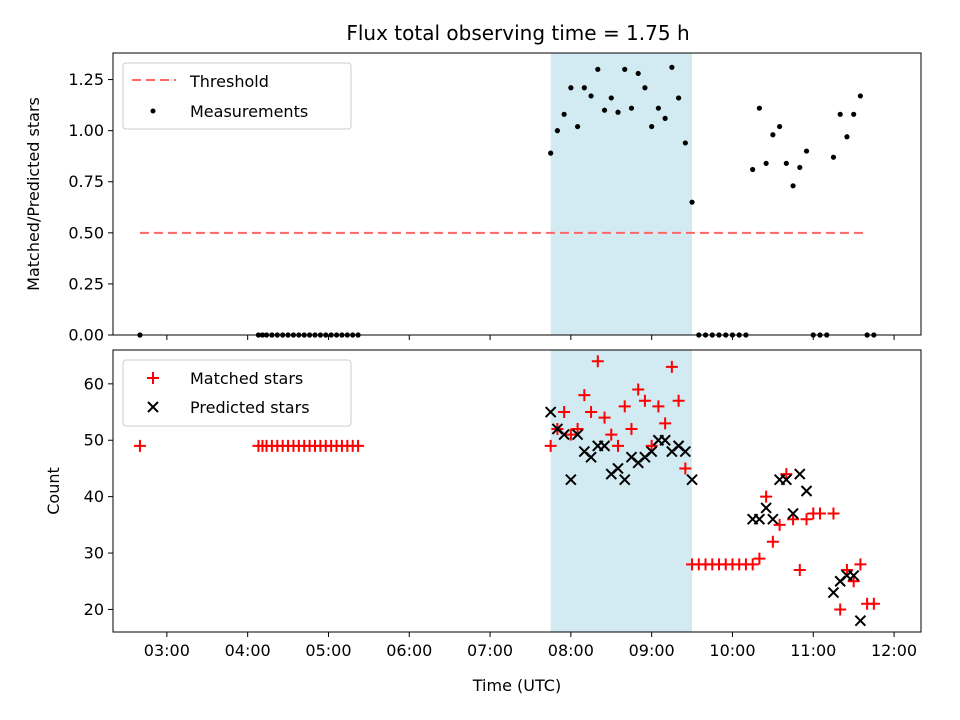  Describe the element at coordinates (94, 440) in the screenshot. I see `y-tick-label: 50` at that location.